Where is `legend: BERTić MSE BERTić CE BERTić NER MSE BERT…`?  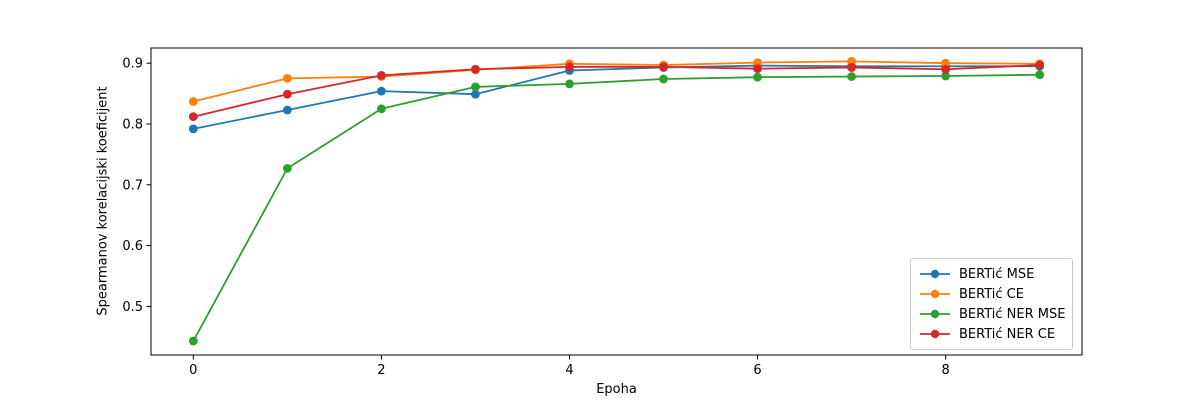 legend: BERTić MSE BERTić CE BERTić NER MSE BERT… is located at coordinates (991, 304).